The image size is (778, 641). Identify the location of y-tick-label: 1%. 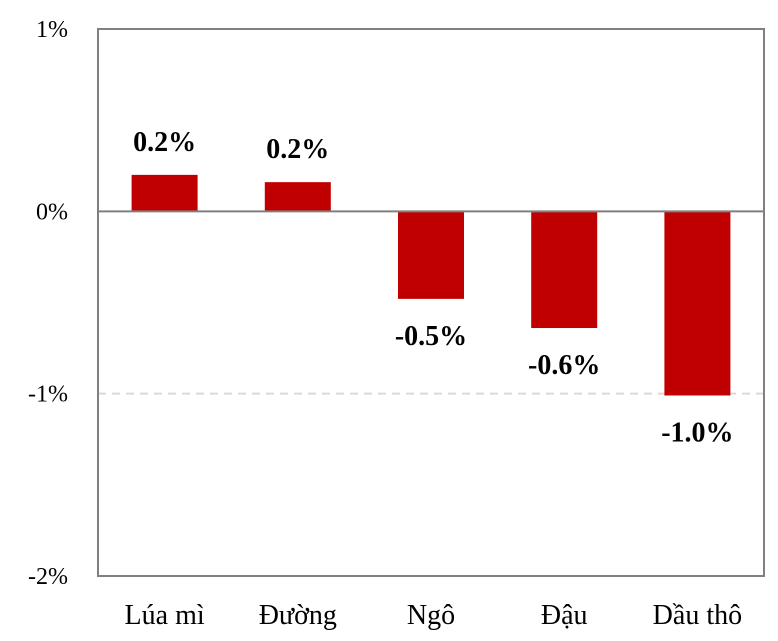
(52, 30).